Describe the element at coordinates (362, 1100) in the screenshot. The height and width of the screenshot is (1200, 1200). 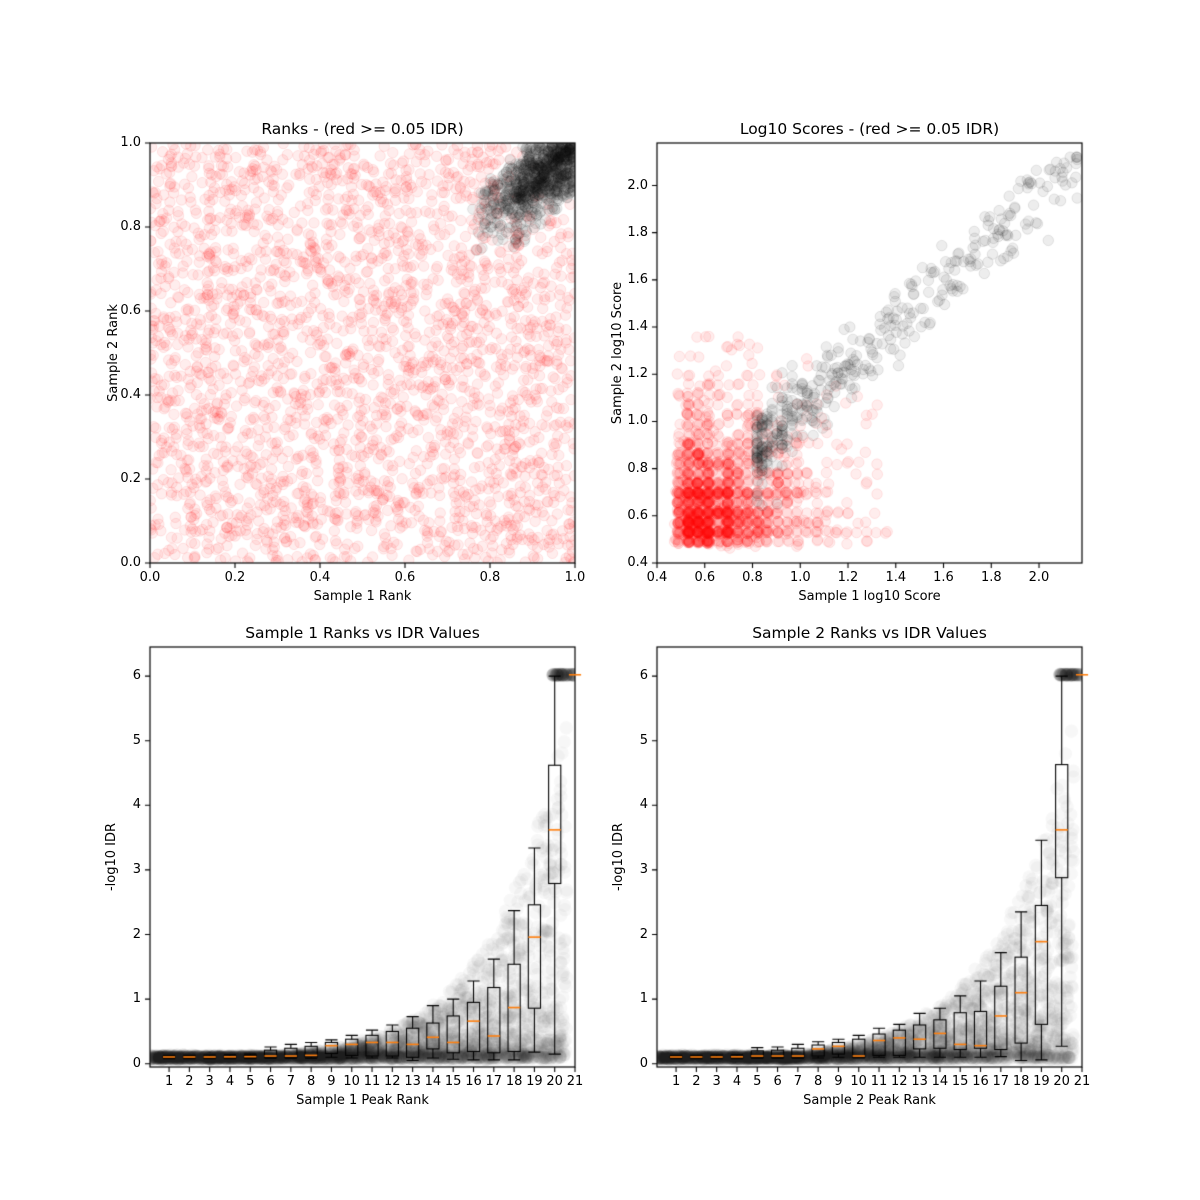
I see `sample1-boxplot-xlabel: Sample 1 Peak Rank` at that location.